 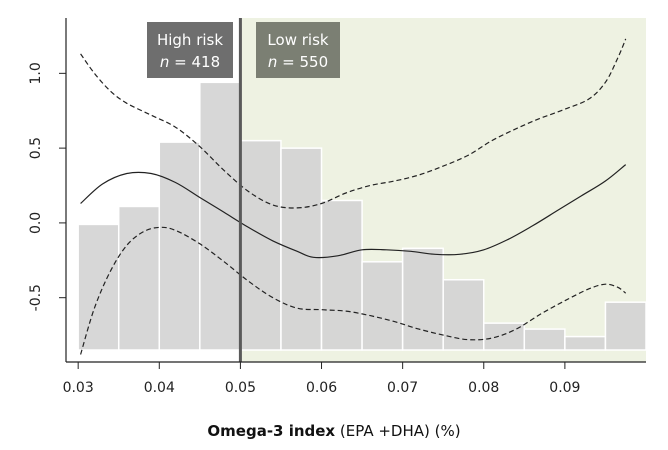 I want to click on x-axis-ticks: 0.03 0.04 0.05 0.06 0.07 0.08 0.09, so click(x=321, y=379).